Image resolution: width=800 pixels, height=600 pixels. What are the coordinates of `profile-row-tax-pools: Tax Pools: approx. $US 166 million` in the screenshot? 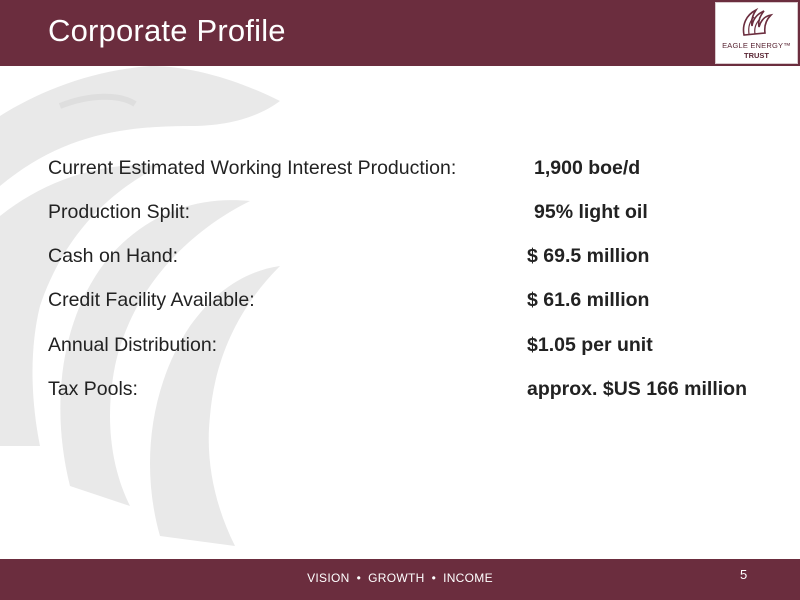 It's located at (418, 392).